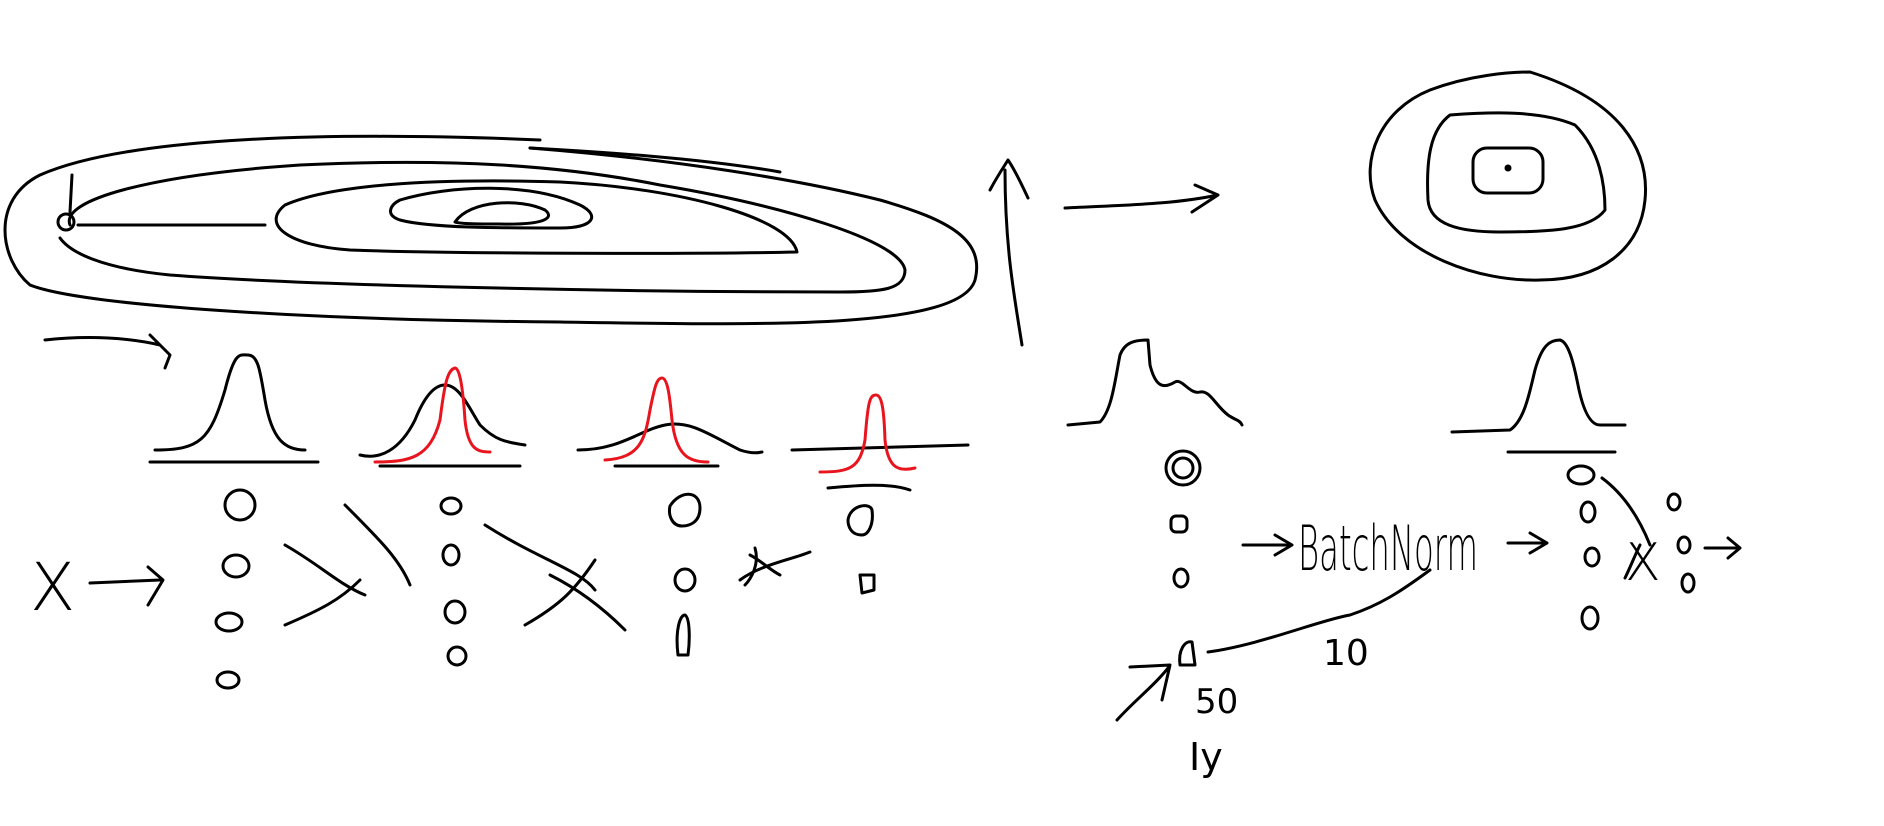 The width and height of the screenshot is (1884, 826). I want to click on contour-extra-stroke, so click(655, 160).